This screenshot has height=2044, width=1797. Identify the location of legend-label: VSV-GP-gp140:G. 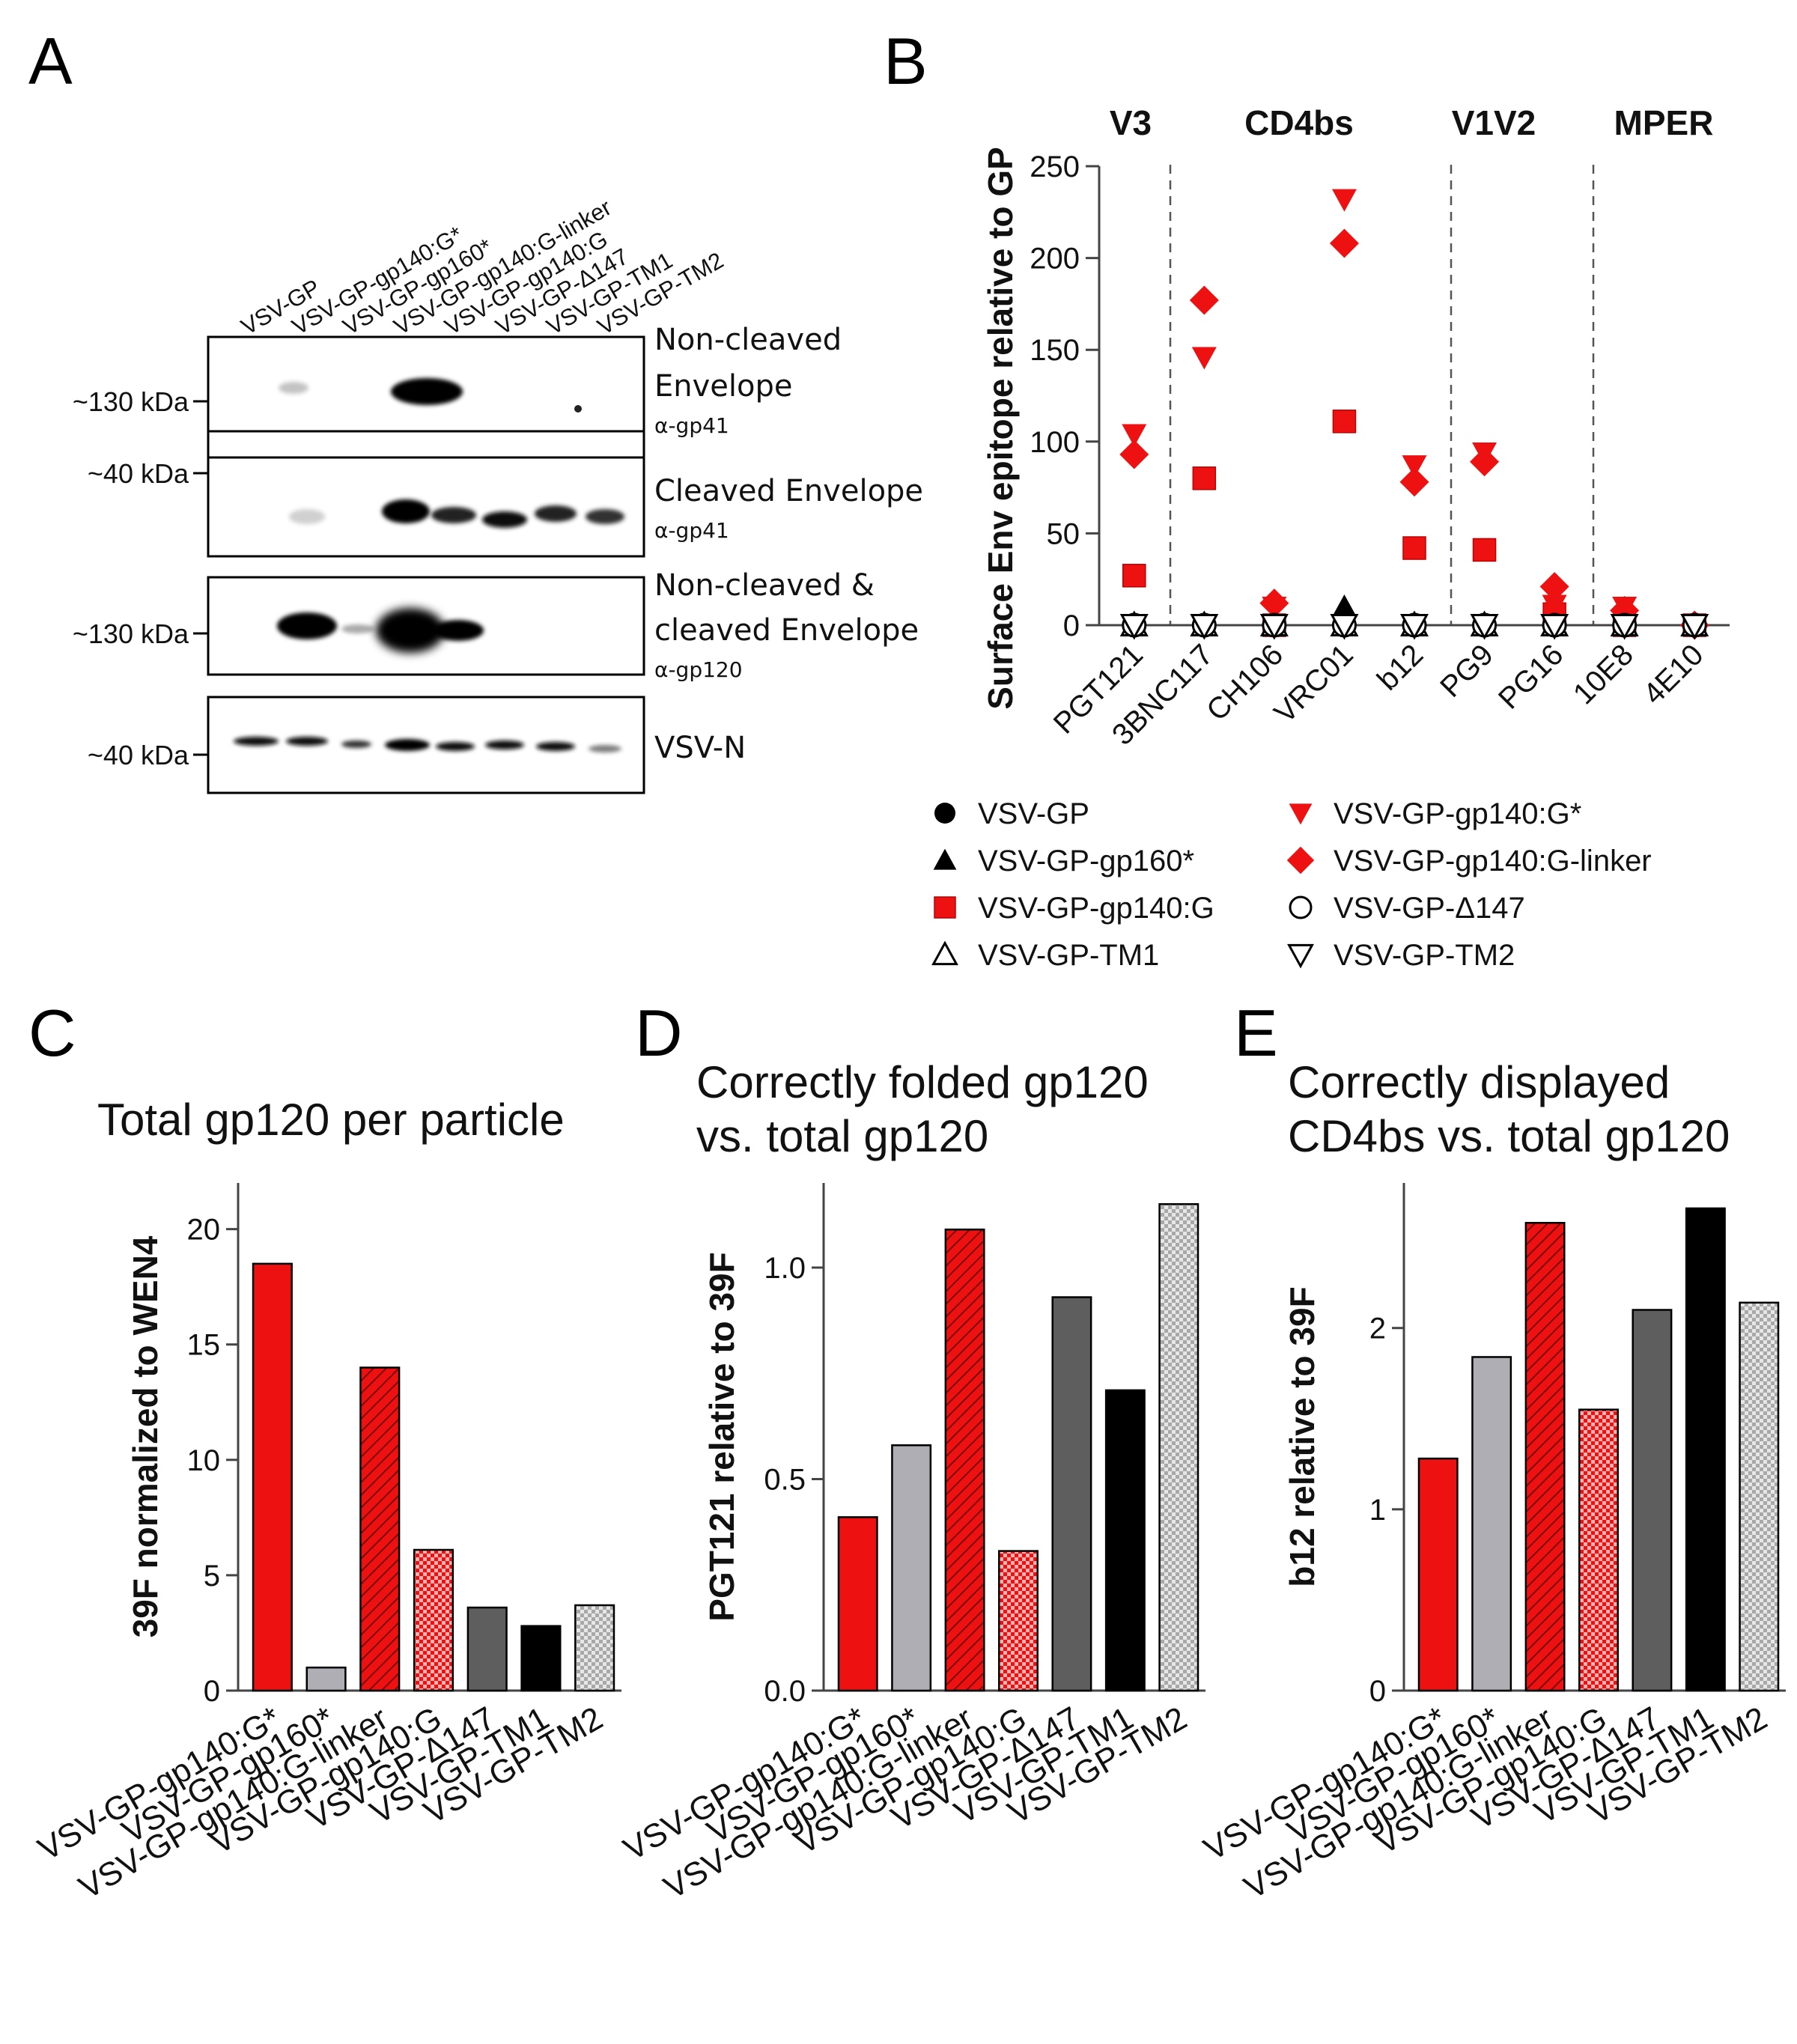
(1096, 908).